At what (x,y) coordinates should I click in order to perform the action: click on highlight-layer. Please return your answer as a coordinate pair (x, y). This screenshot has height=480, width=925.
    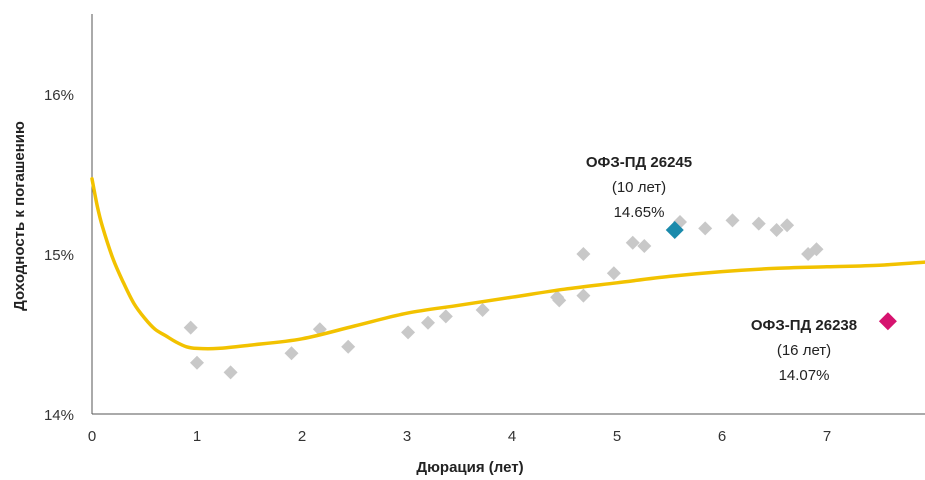
    Looking at the image, I should click on (781, 276).